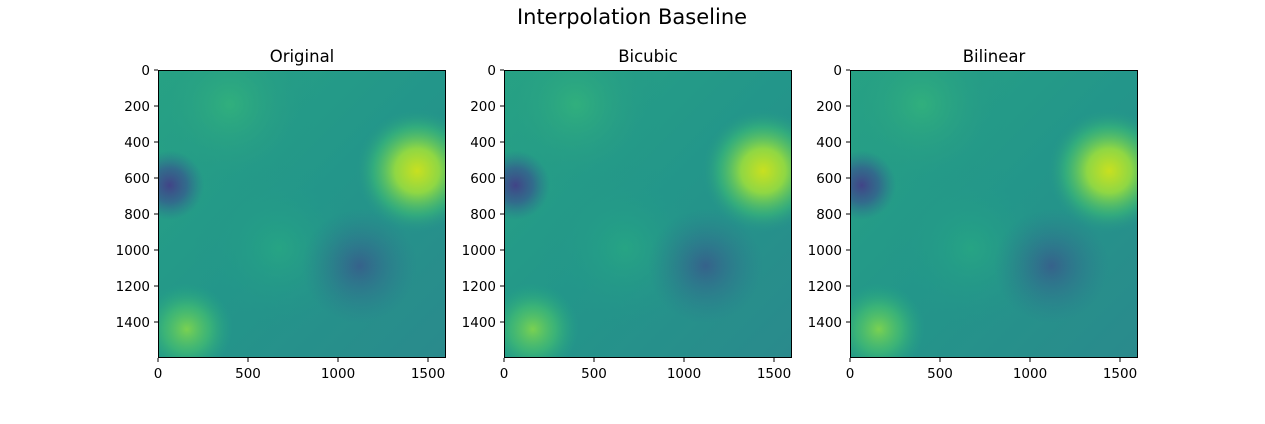 This screenshot has height=424, width=1265. I want to click on figure-title: Interpolation Baseline, so click(632, 17).